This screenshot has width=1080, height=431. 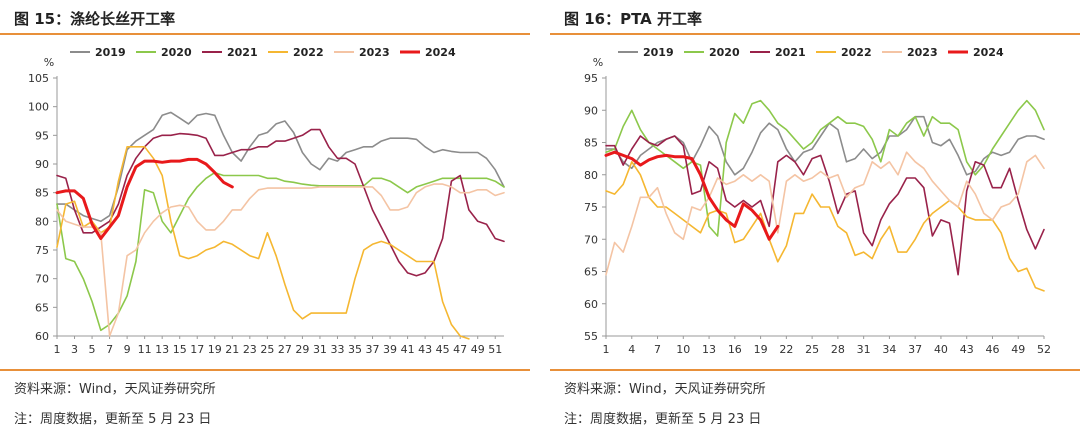 What do you see at coordinates (1044, 349) in the screenshot?
I see `x-tick-label: 52` at bounding box center [1044, 349].